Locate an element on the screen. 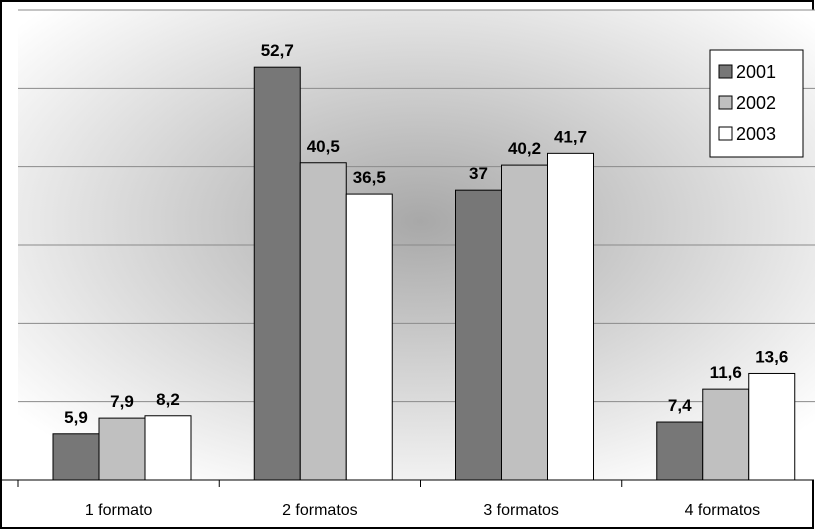 This screenshot has width=815, height=530. data-label: 13,6 is located at coordinates (771, 356).